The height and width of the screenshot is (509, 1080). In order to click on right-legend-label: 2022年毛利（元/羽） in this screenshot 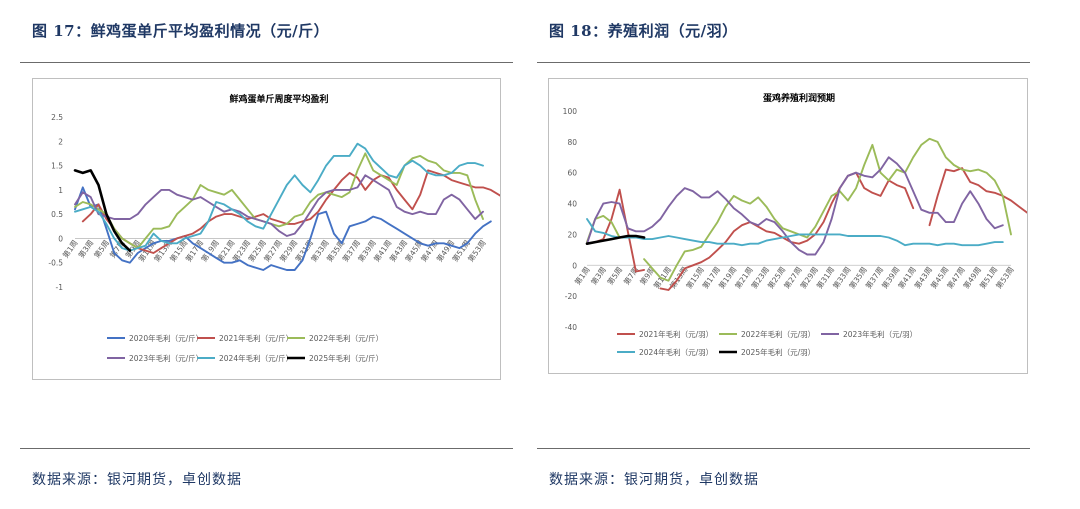, I will do `click(778, 334)`.